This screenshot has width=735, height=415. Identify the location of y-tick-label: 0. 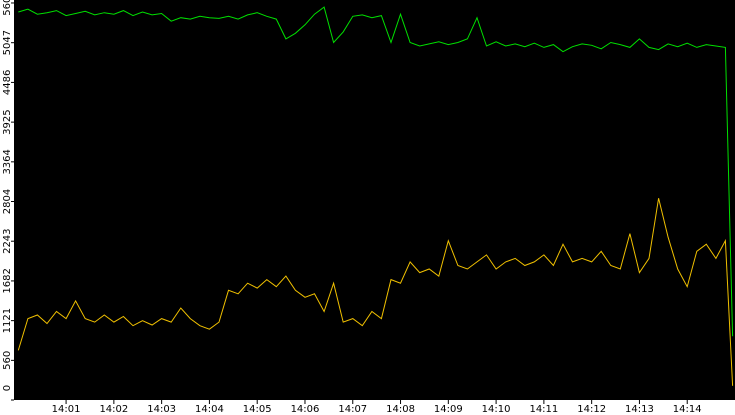
(7, 388).